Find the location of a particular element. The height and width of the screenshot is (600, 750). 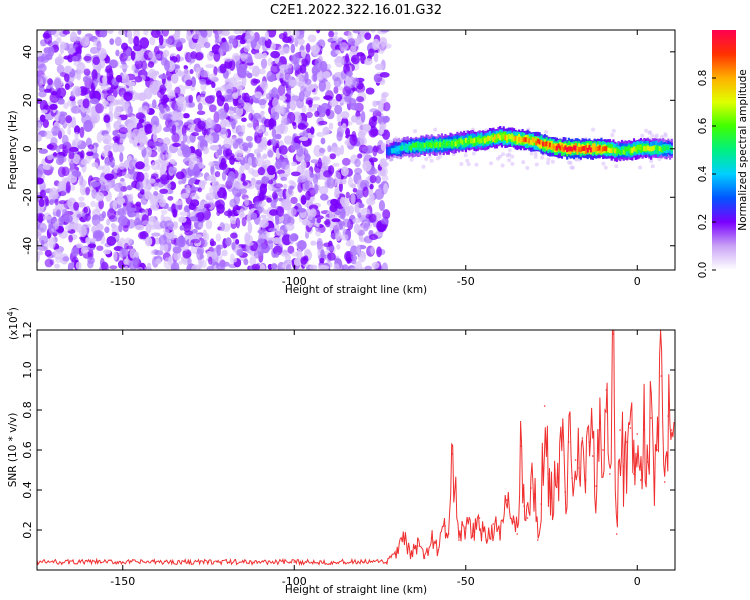

colorbar-tick-label: 0.0 is located at coordinates (703, 270).